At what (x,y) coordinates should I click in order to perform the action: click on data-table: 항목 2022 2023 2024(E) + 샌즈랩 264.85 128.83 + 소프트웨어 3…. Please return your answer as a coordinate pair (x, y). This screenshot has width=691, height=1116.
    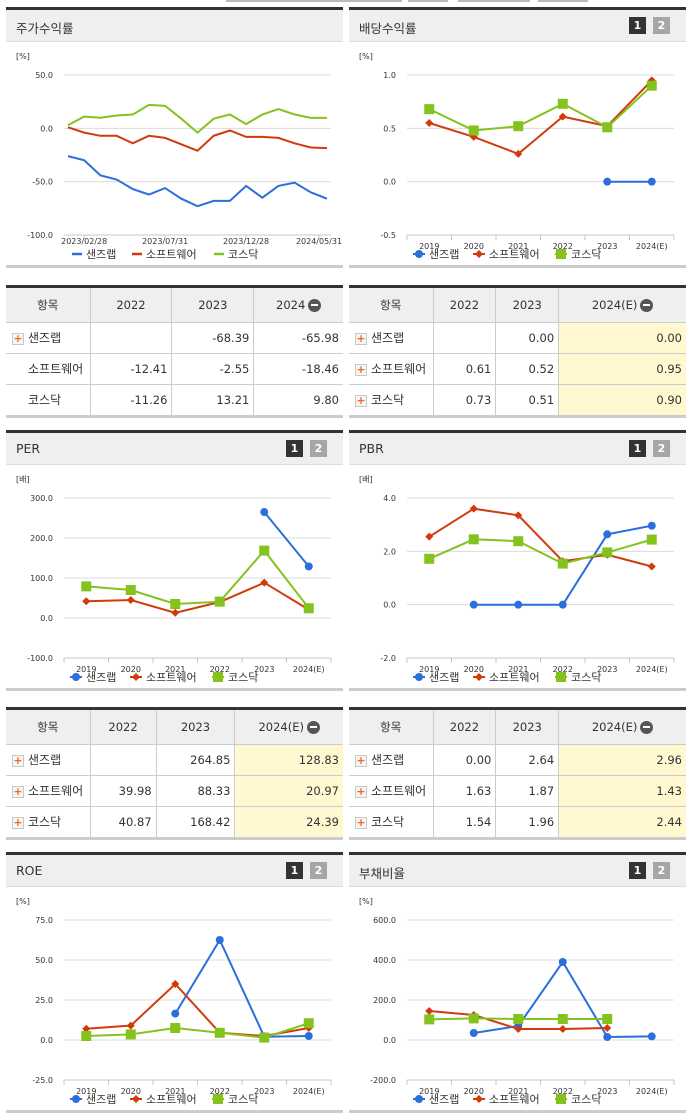
    Looking at the image, I should click on (174, 773).